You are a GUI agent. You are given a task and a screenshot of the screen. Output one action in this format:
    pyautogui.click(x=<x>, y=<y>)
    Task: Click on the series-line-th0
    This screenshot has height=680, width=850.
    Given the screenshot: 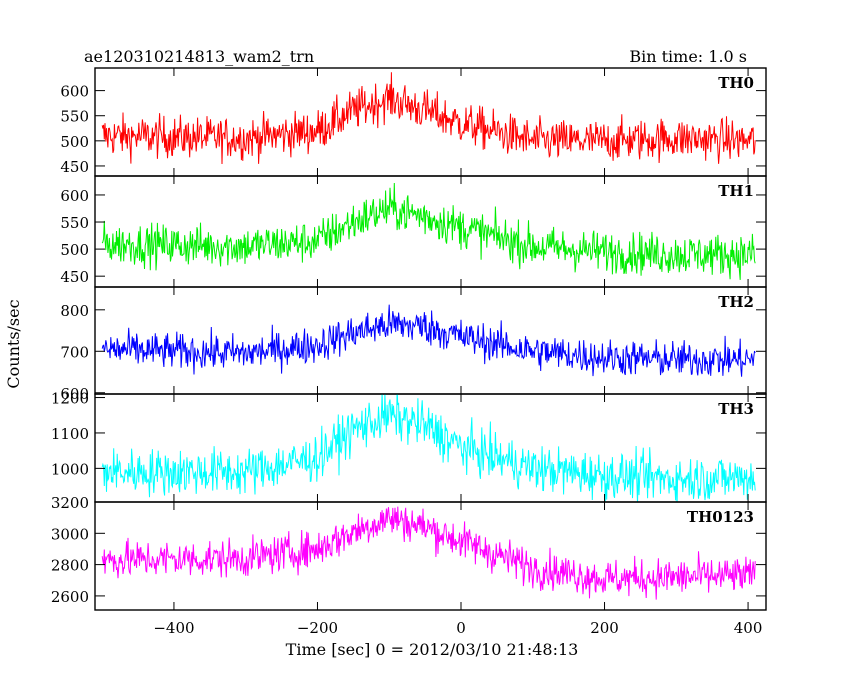 What is the action you would take?
    pyautogui.click(x=428, y=118)
    